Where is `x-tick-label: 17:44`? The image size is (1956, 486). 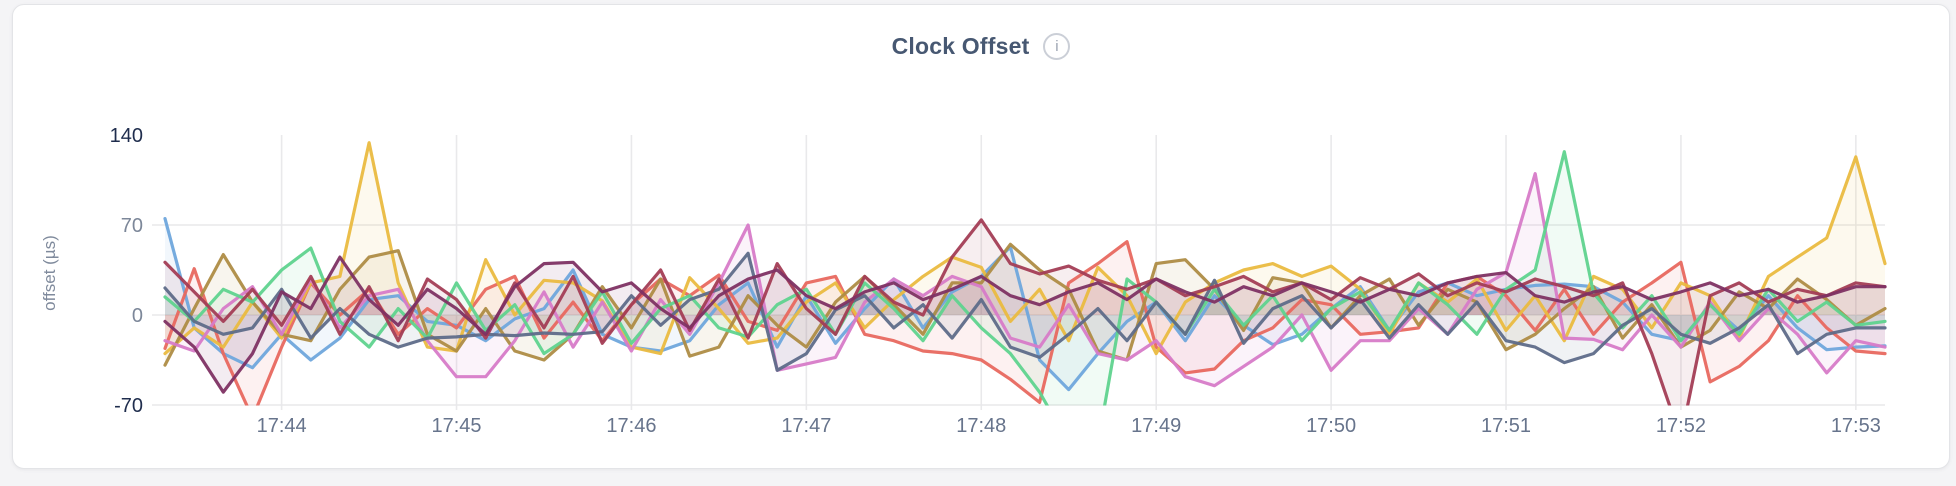 x-tick-label: 17:44 is located at coordinates (282, 426).